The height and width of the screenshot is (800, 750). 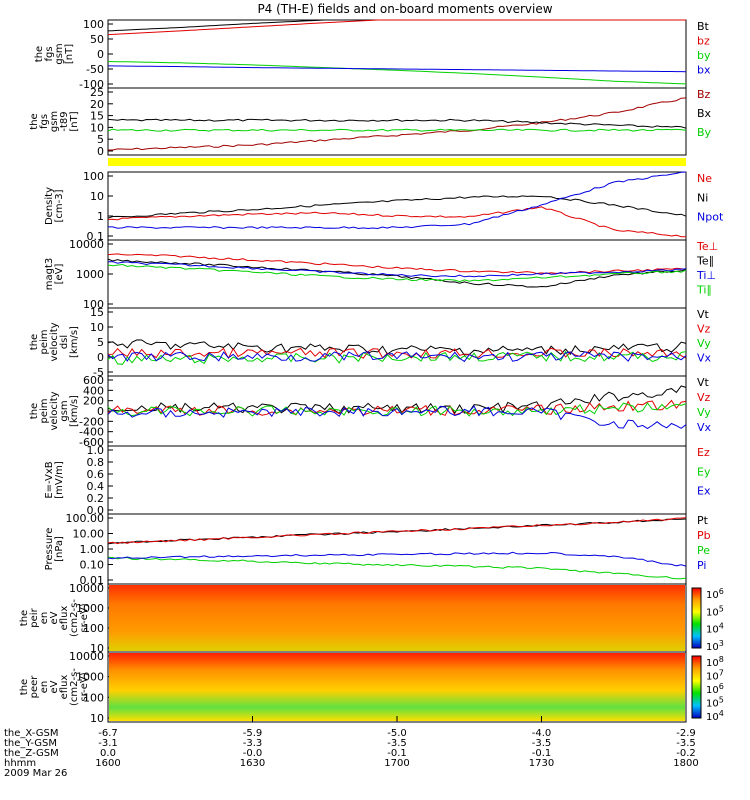 I want to click on y-axis-label: the fgs gsm [nT], so click(x=54, y=53).